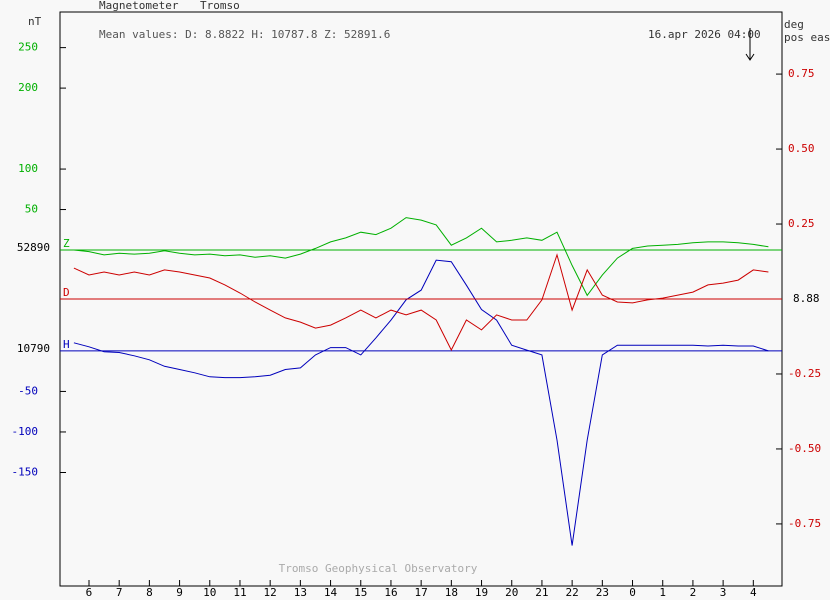  Describe the element at coordinates (25, 431) in the screenshot. I see `y-tick-label: -100` at that location.